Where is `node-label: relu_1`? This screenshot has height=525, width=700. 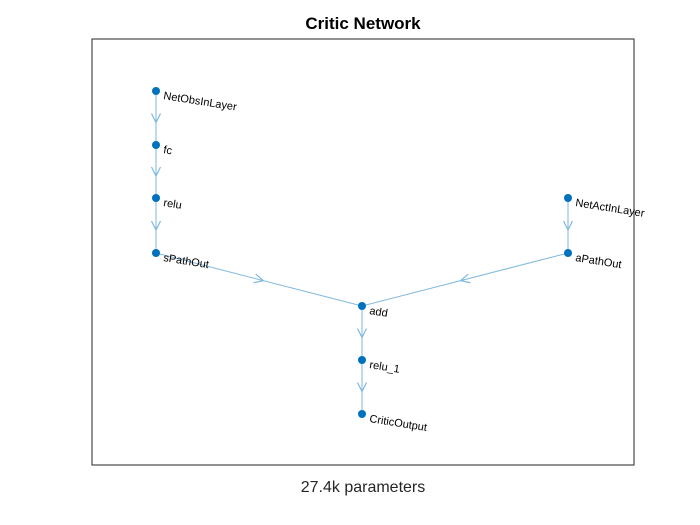
node-label: relu_1 is located at coordinates (385, 367).